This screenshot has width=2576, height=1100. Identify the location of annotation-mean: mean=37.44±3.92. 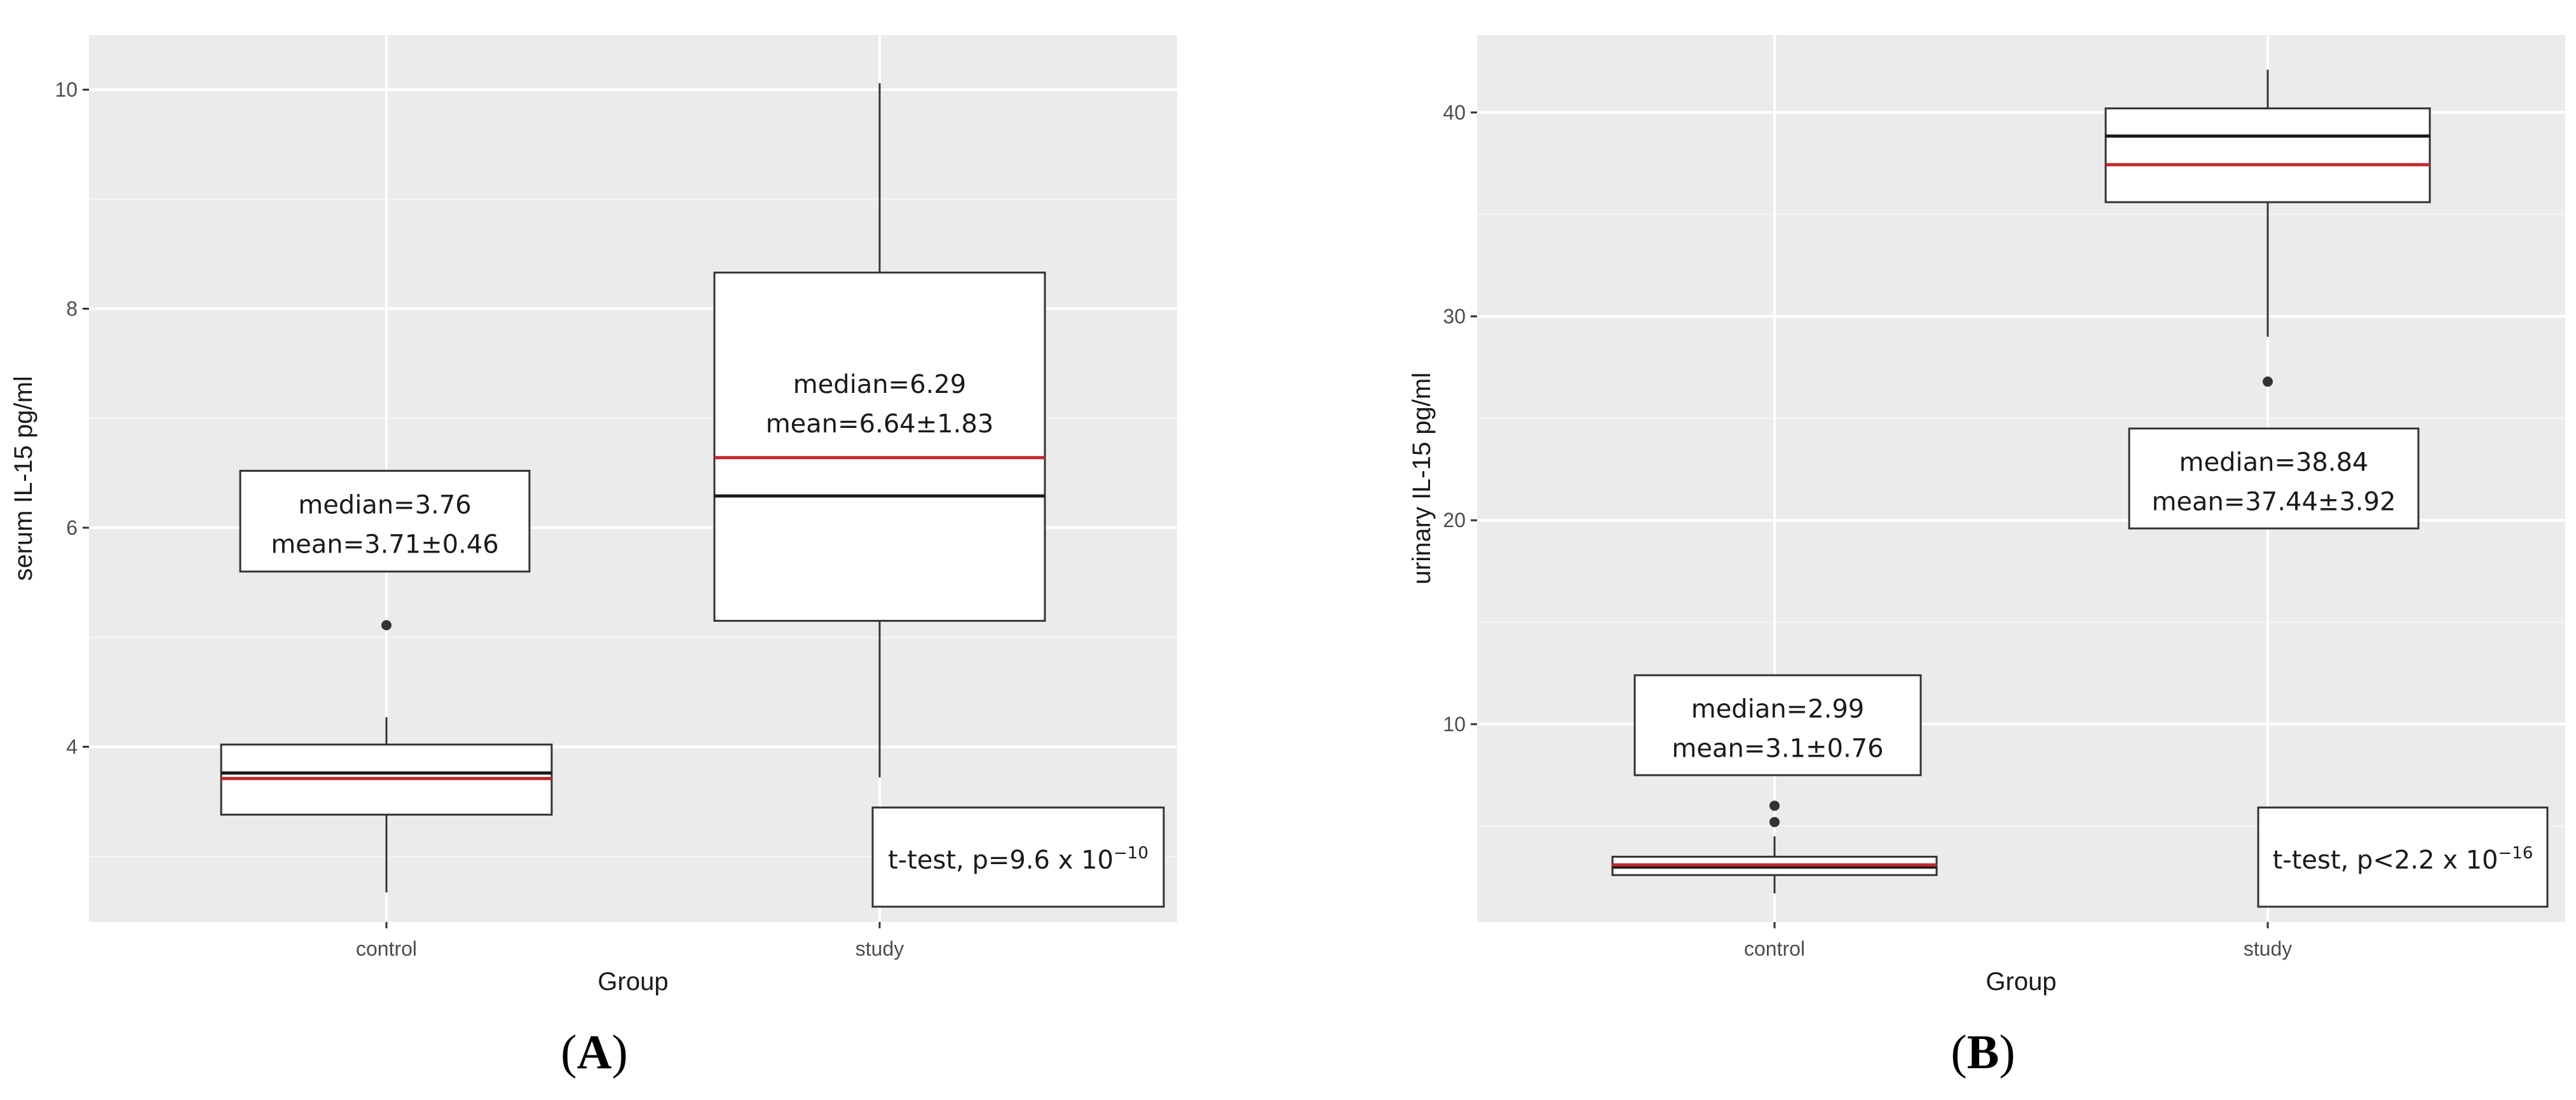
(2273, 502).